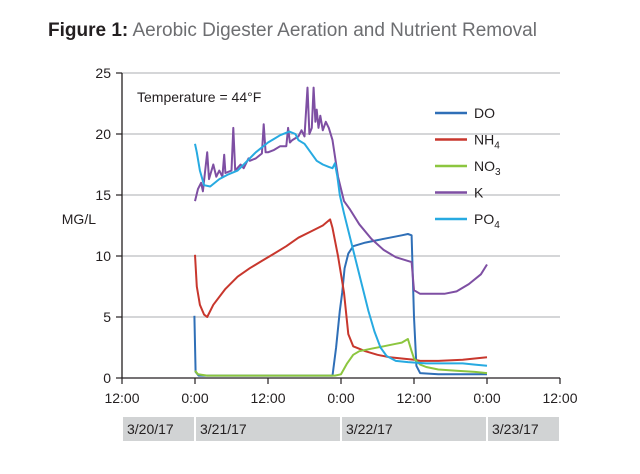  Describe the element at coordinates (108, 225) in the screenshot. I see `y-ticks: 0 5 10 15 20 25` at that location.